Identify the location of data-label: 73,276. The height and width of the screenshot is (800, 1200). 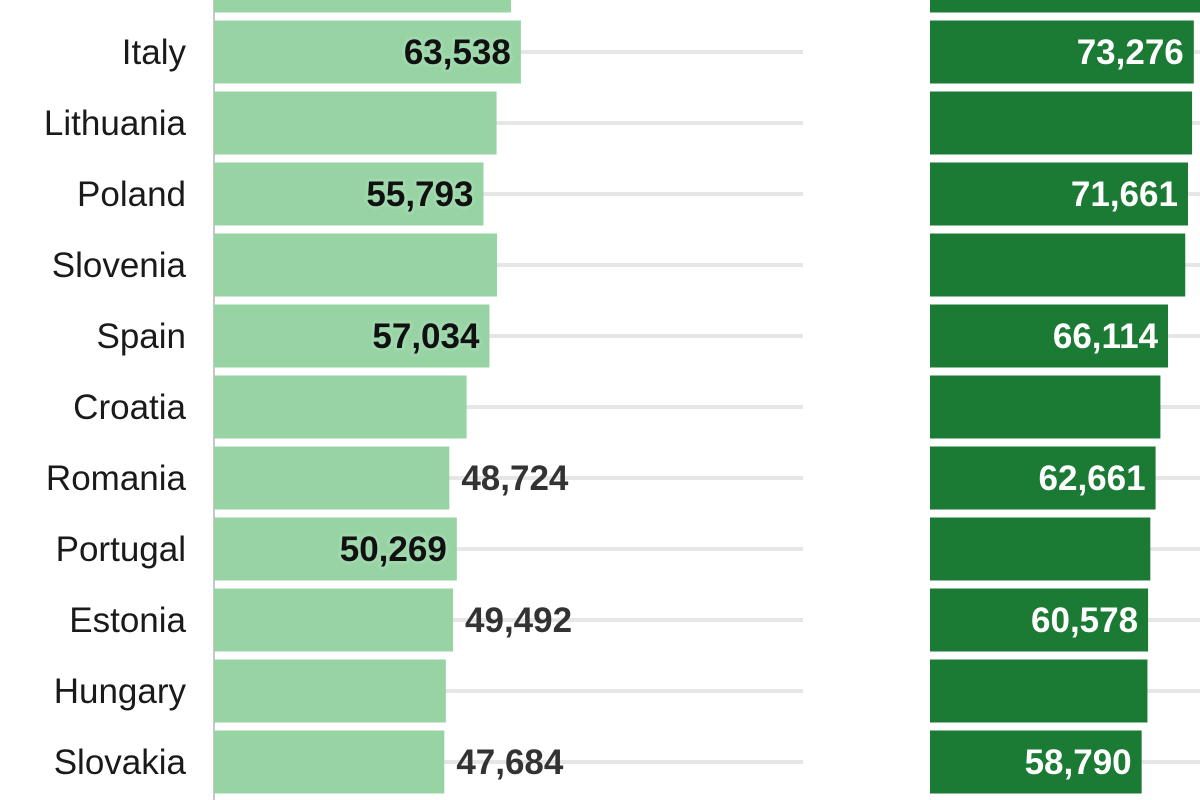
(1130, 52).